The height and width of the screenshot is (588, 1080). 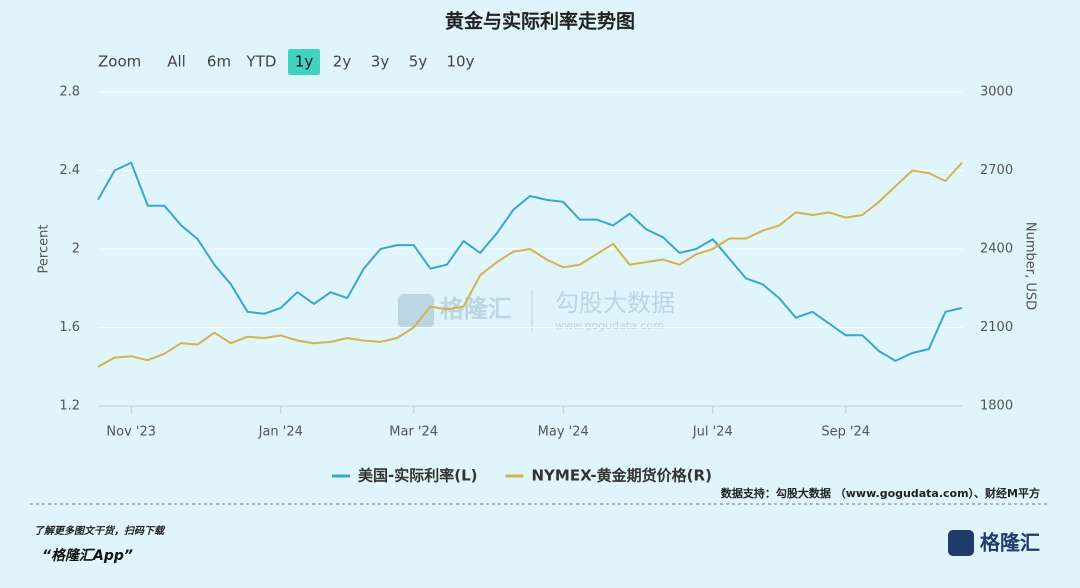 I want to click on x-tick-label: Jul '24, so click(x=712, y=432).